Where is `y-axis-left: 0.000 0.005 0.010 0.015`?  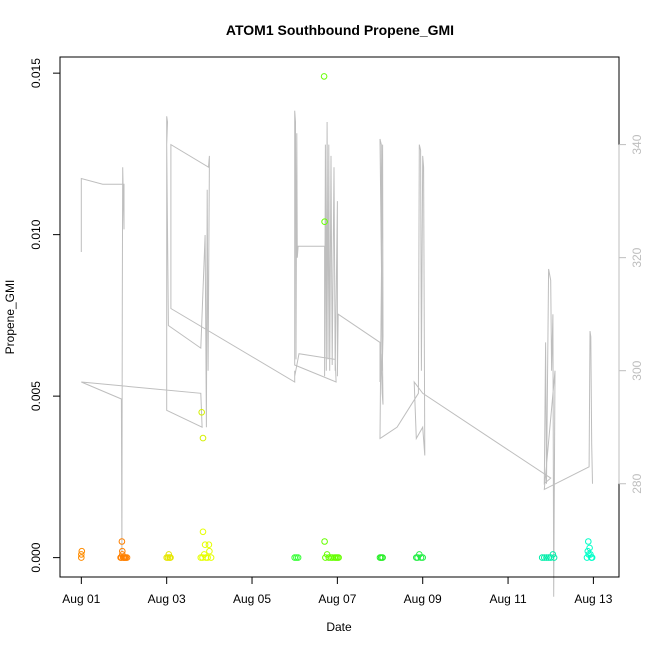
y-axis-left: 0.000 0.005 0.010 0.015 is located at coordinates (45, 315).